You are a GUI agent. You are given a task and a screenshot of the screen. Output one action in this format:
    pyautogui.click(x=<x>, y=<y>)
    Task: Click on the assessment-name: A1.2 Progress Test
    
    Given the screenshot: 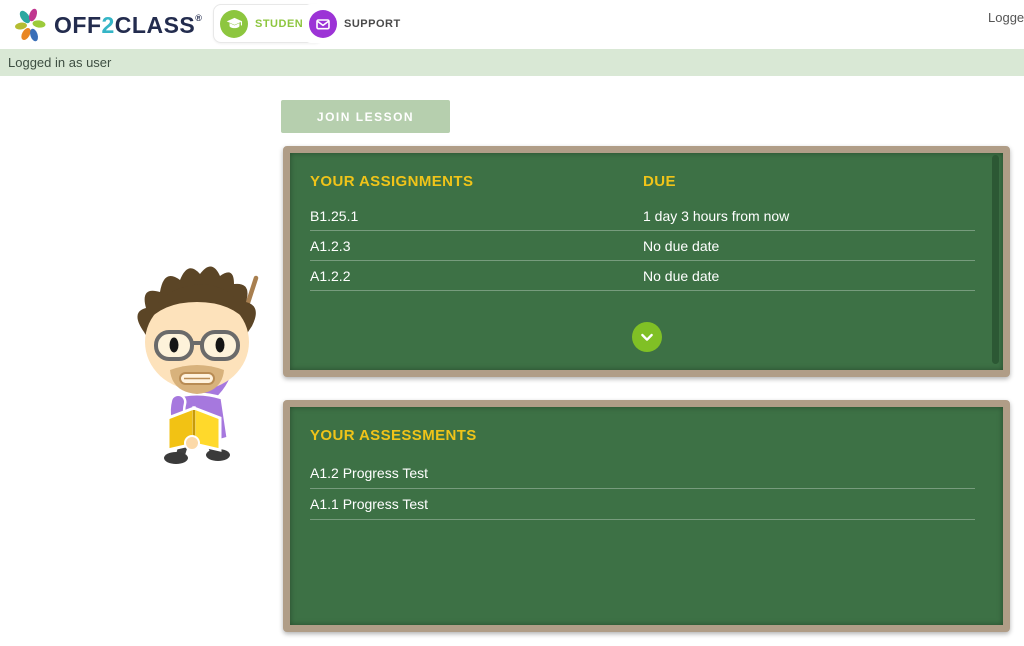 What is the action you would take?
    pyautogui.click(x=369, y=473)
    